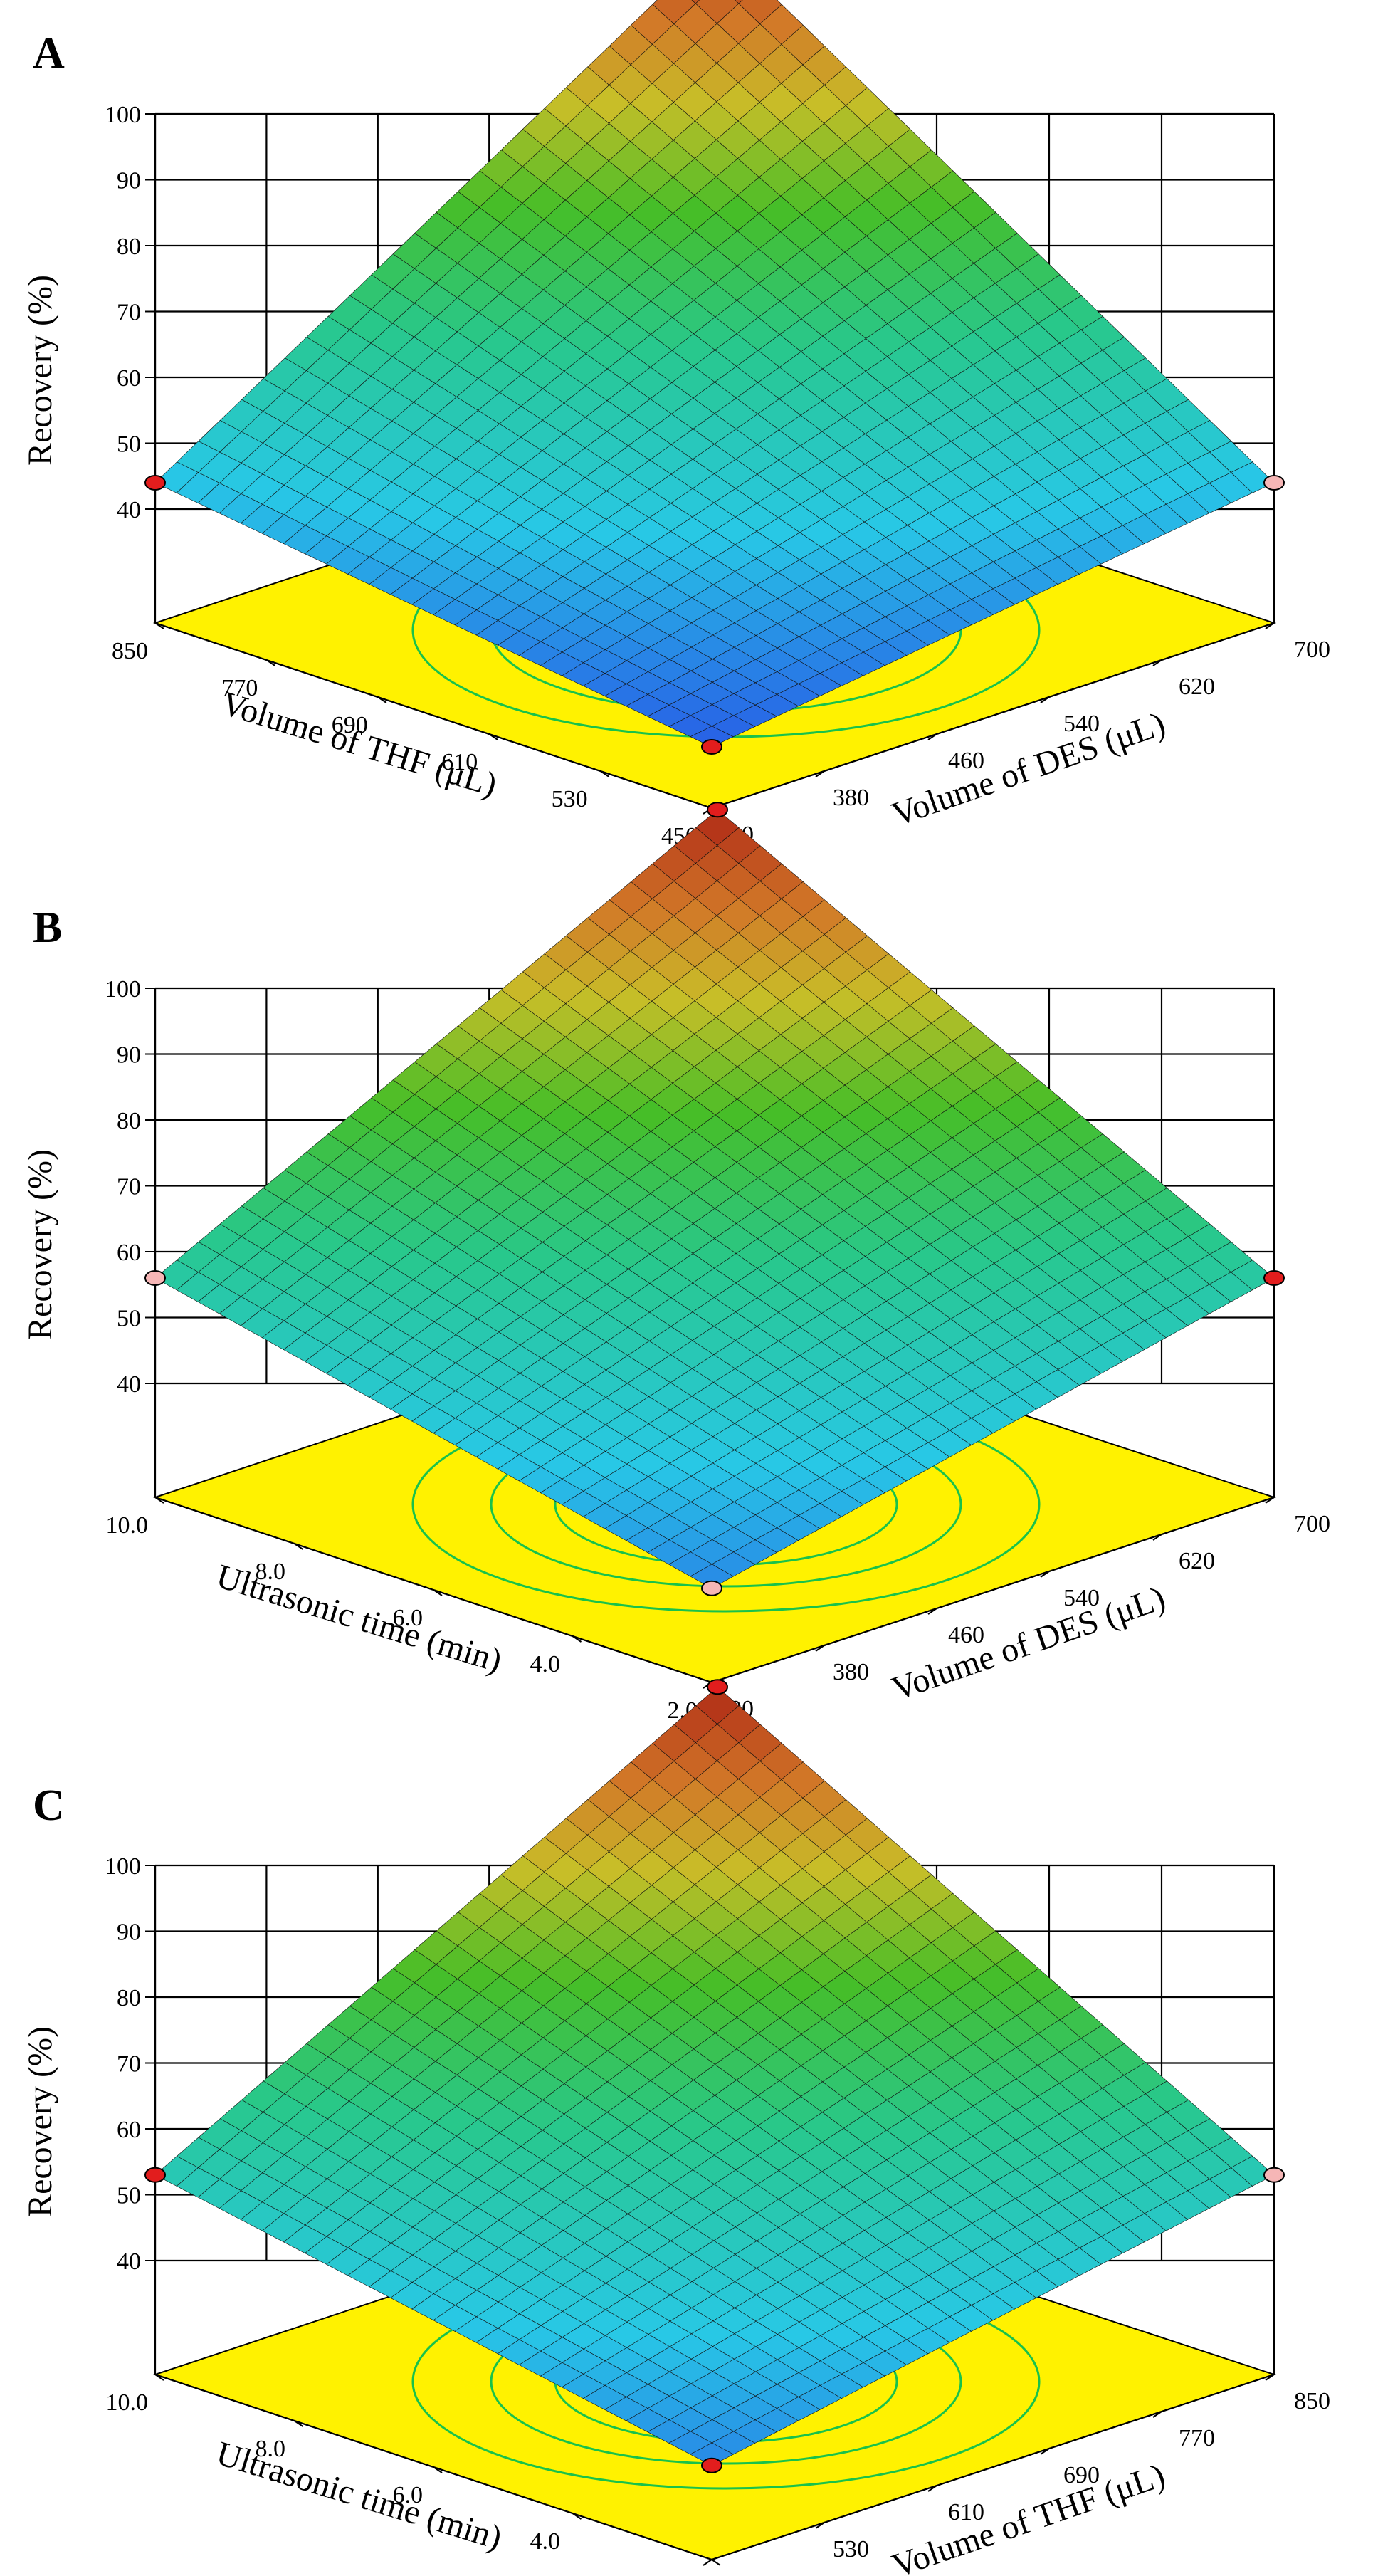  What do you see at coordinates (48, 928) in the screenshot?
I see `panel-letter: B` at bounding box center [48, 928].